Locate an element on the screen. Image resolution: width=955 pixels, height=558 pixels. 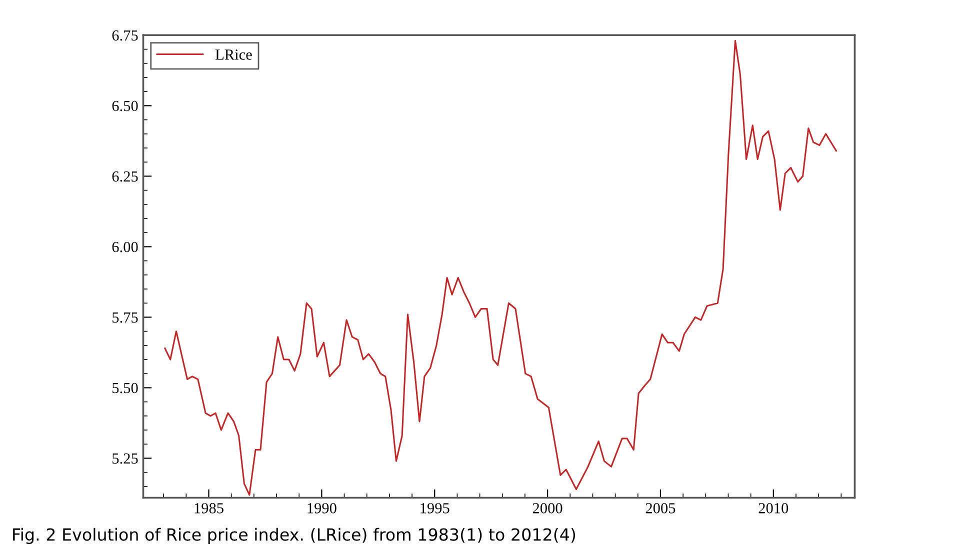
y-tick-label: 6.00 is located at coordinates (125, 247).